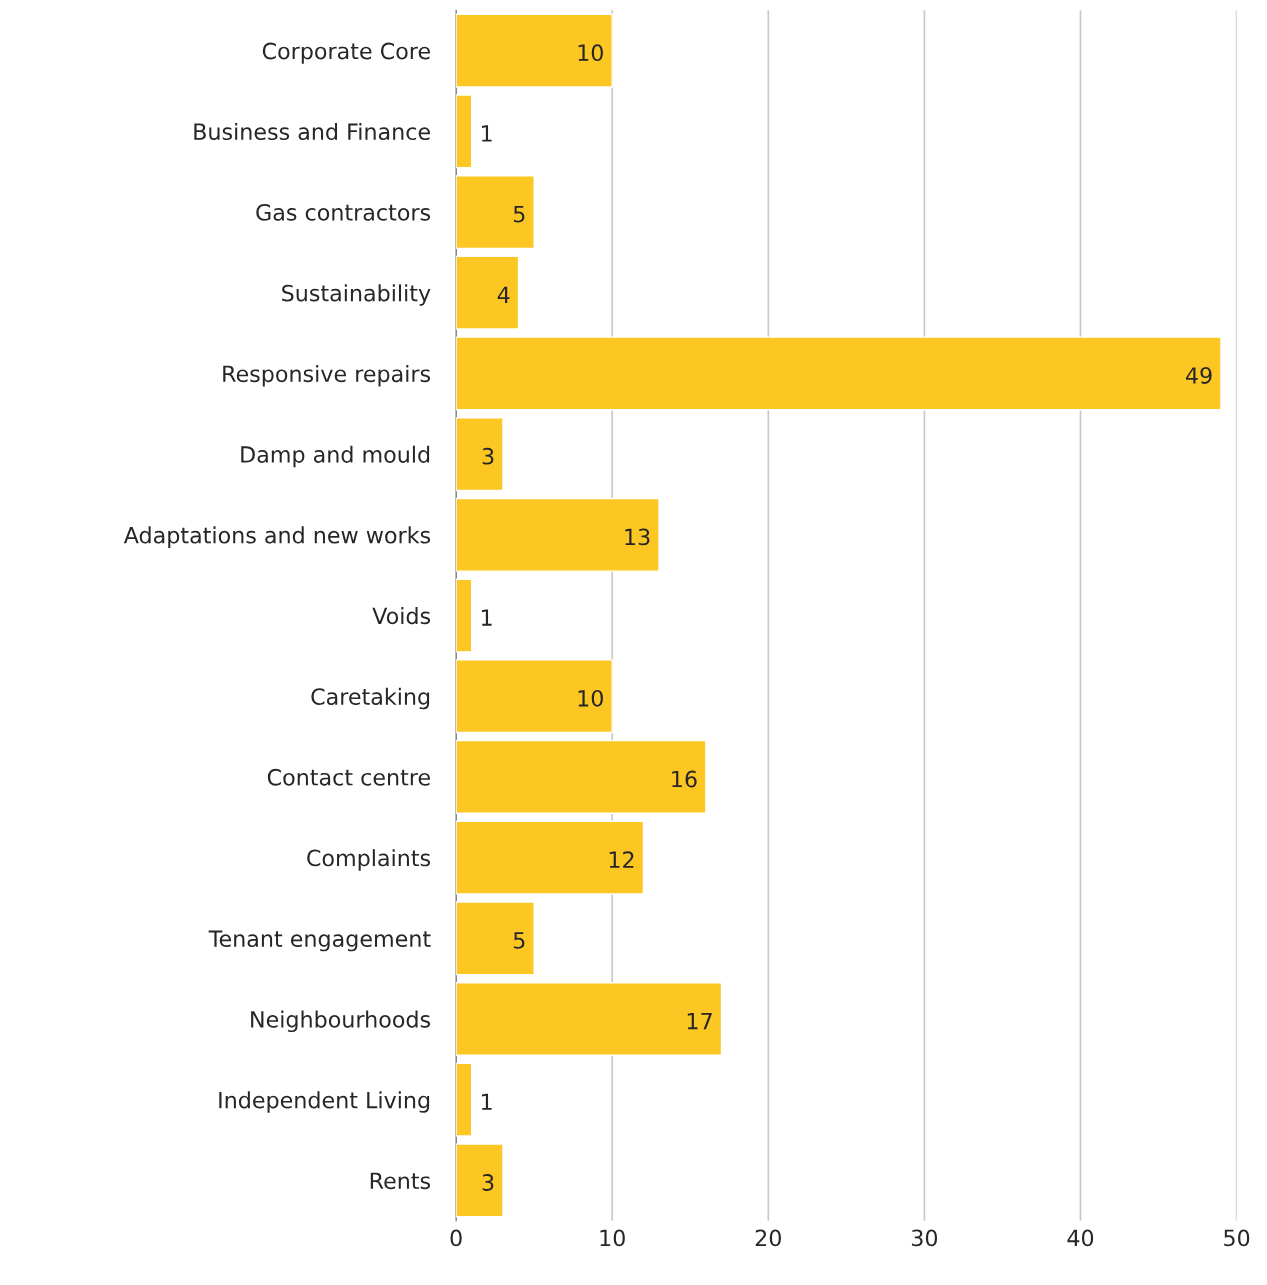 The width and height of the screenshot is (1267, 1285). Describe the element at coordinates (324, 1102) in the screenshot. I see `y-tick-label: Independent Living` at that location.